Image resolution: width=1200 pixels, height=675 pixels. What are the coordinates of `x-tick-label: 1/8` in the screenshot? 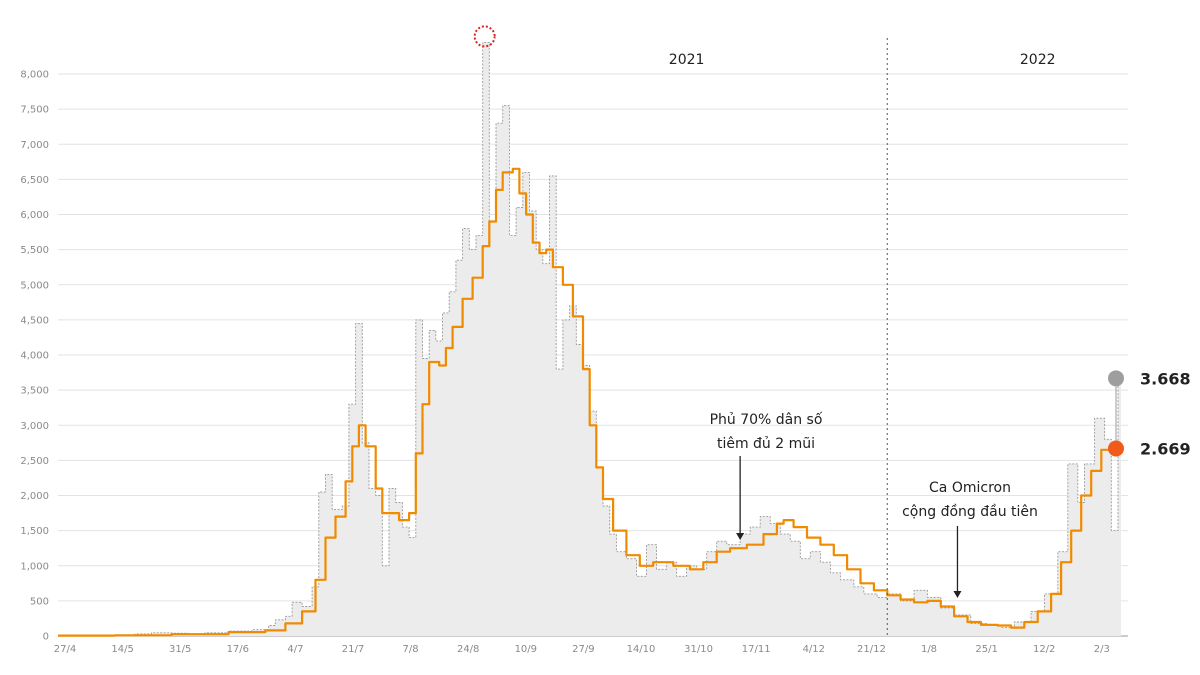 It's located at (929, 649).